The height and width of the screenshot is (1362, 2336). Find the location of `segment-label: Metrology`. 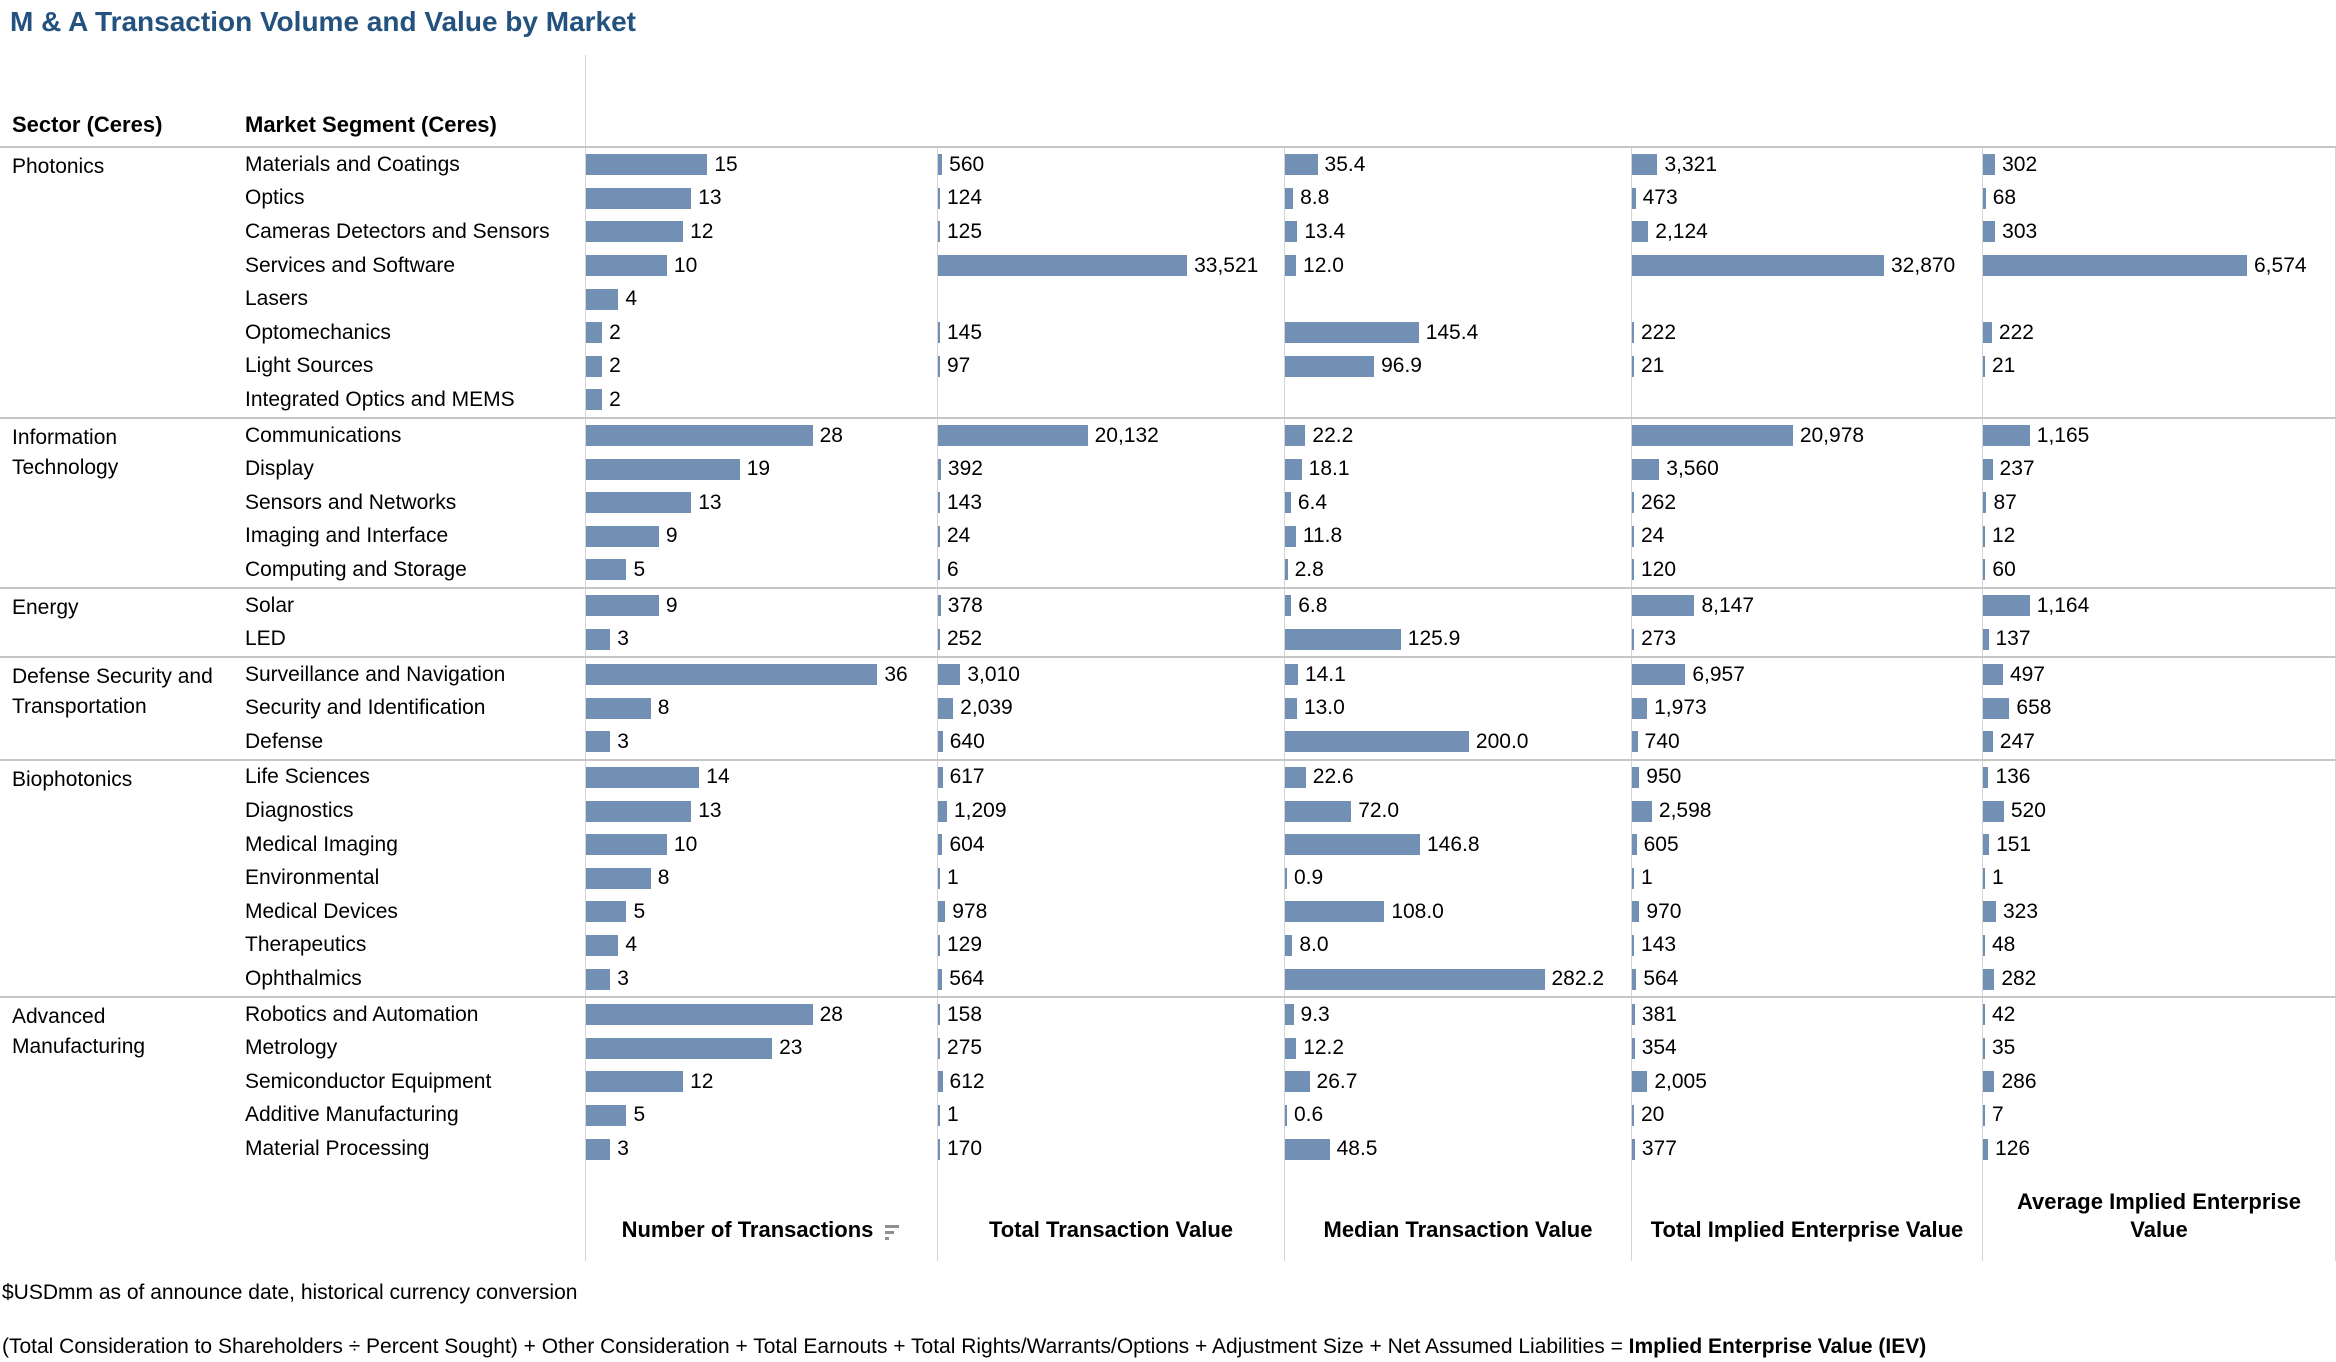

segment-label: Metrology is located at coordinates (291, 1048).